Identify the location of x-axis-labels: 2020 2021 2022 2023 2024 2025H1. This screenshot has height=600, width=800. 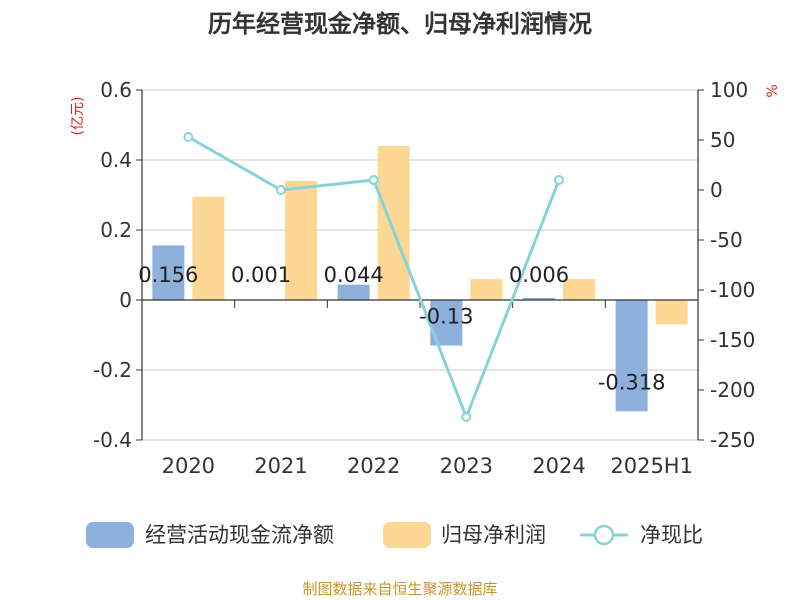
(427, 466).